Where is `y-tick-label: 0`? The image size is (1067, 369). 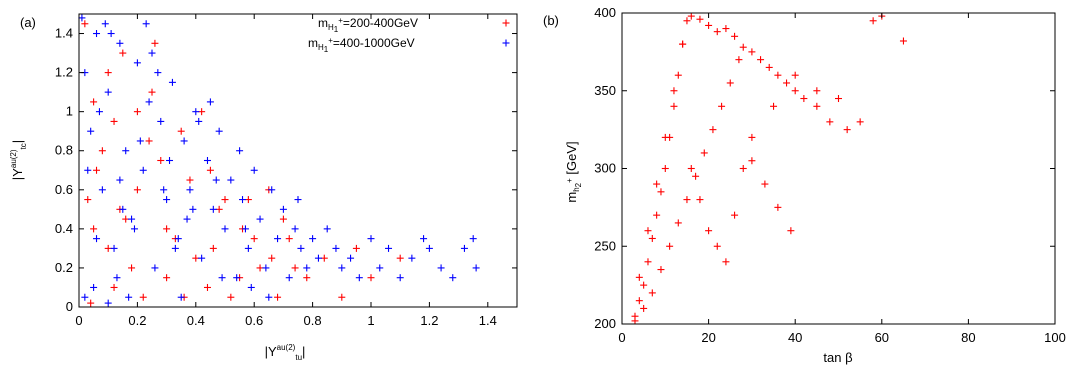 y-tick-label: 0 is located at coordinates (69, 306).